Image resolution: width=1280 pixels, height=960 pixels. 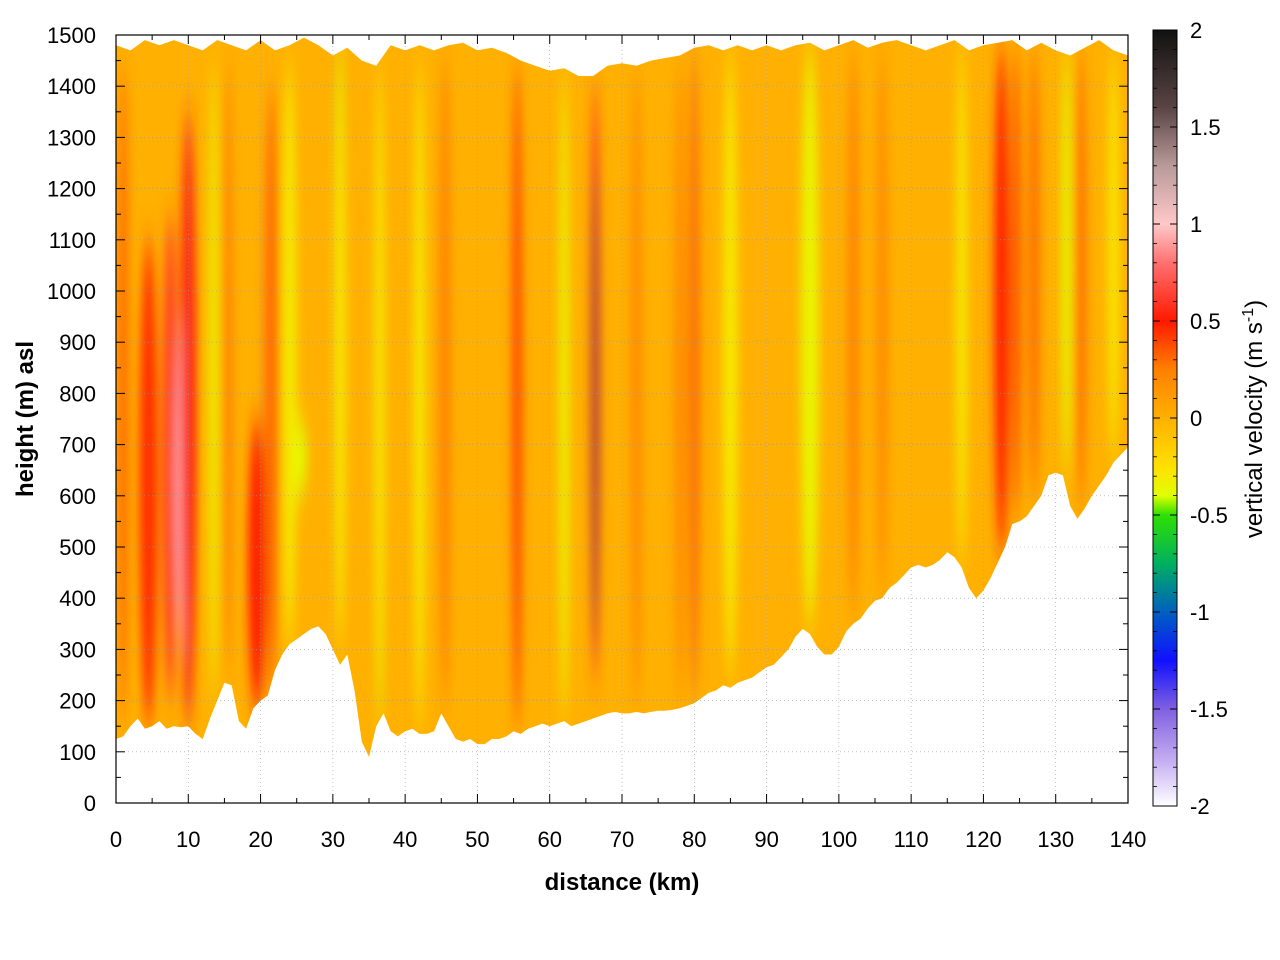 I want to click on colorbar-tick-label: 1, so click(x=1196, y=224).